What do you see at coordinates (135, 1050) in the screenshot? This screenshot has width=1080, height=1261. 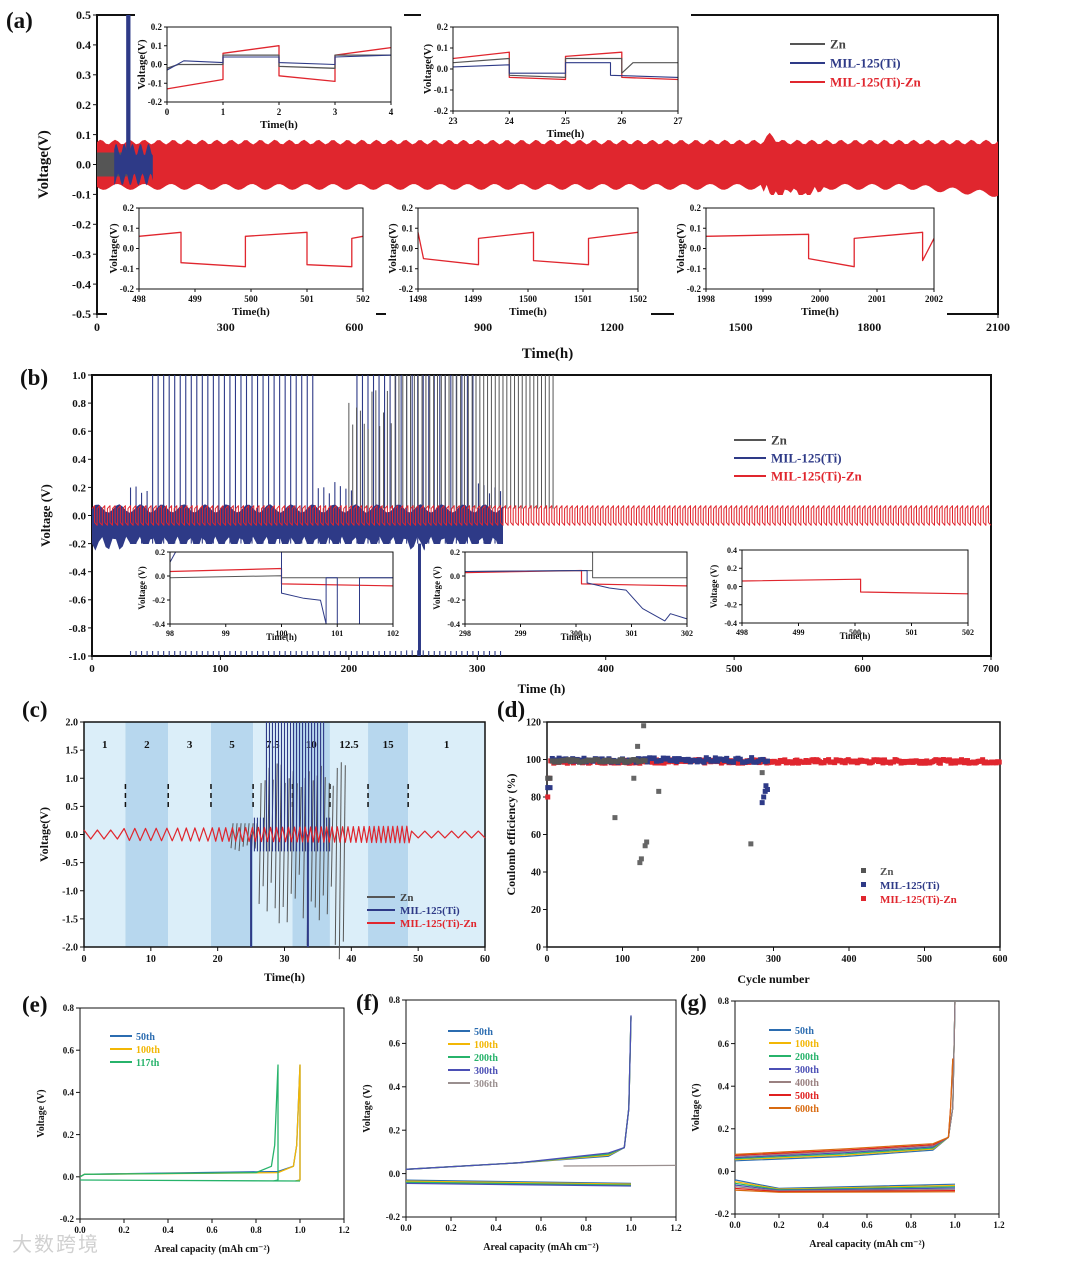 I see `legend: 50th 100th 117th` at bounding box center [135, 1050].